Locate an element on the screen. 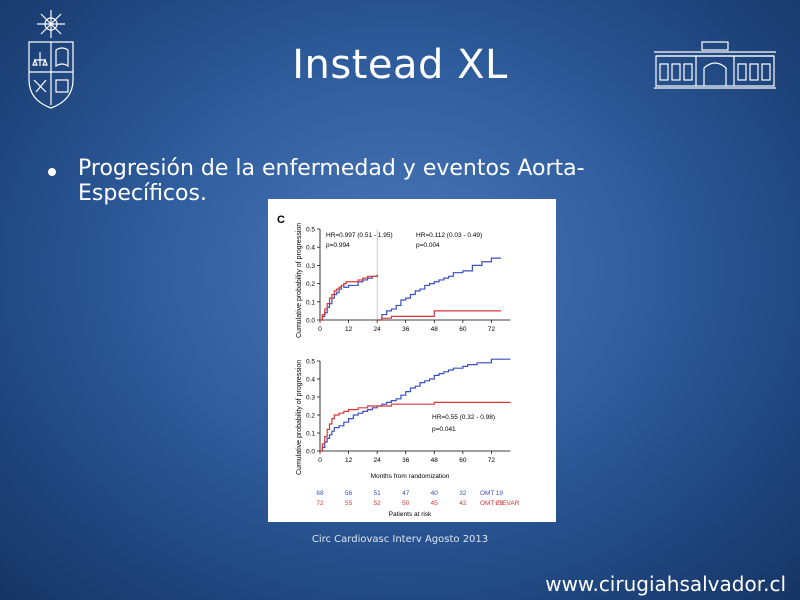 The image size is (800, 600). risk-value: 50 is located at coordinates (406, 503).